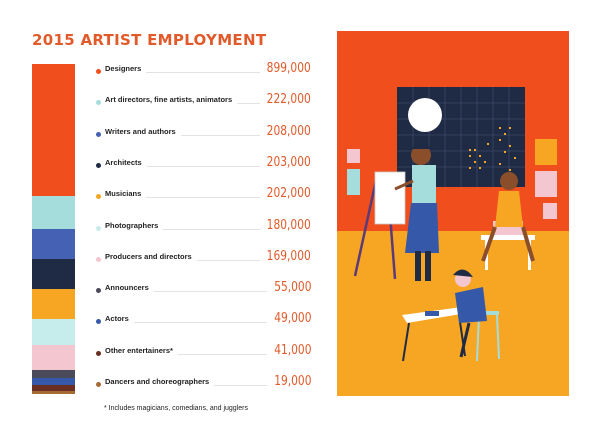  What do you see at coordinates (287, 225) in the screenshot?
I see `value-label: 180,000` at bounding box center [287, 225].